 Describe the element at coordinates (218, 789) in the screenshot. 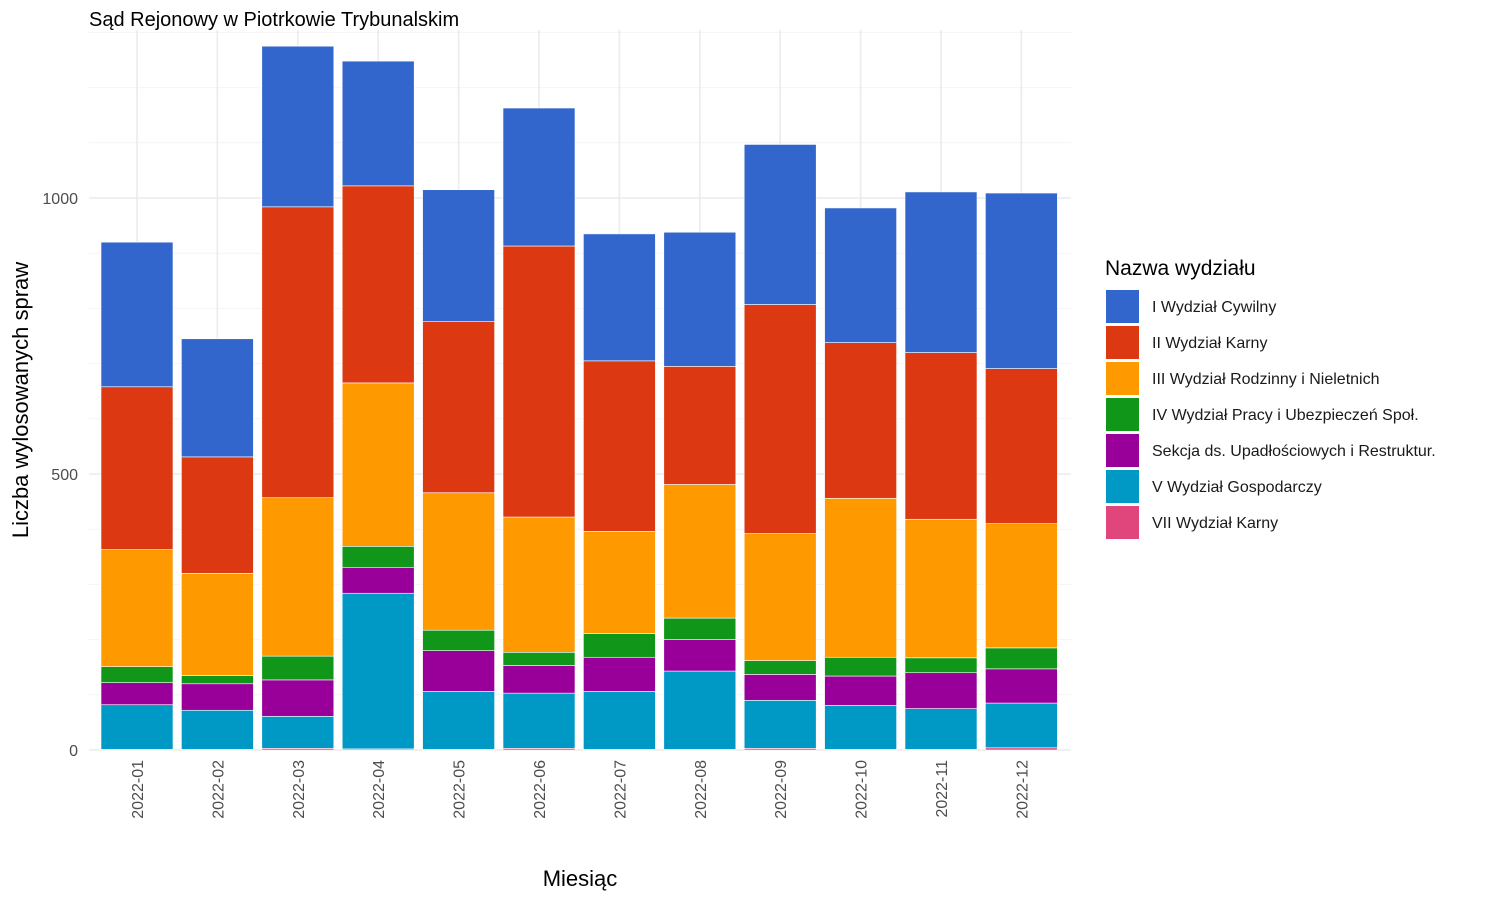

I see `x-tick-label: 2022-02` at that location.